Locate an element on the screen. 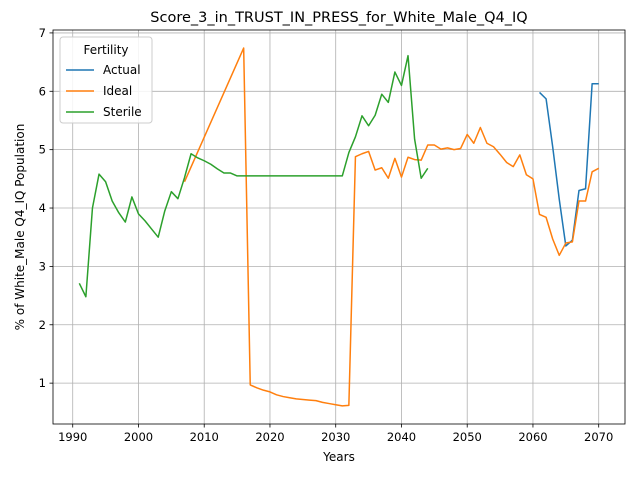 This screenshot has width=640, height=484. y-tick-label: 2 is located at coordinates (42, 325).